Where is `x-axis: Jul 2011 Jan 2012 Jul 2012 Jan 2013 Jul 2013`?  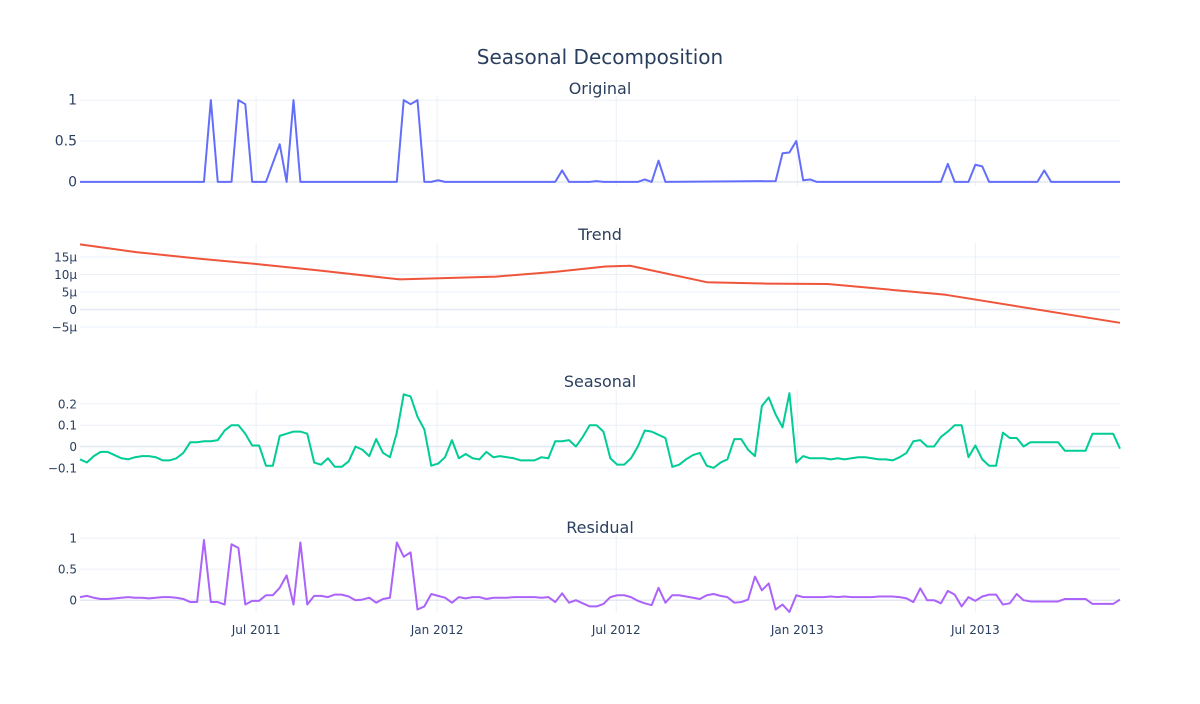
x-axis: Jul 2011 Jan 2012 Jul 2012 Jan 2013 Jul 2013 is located at coordinates (615, 630).